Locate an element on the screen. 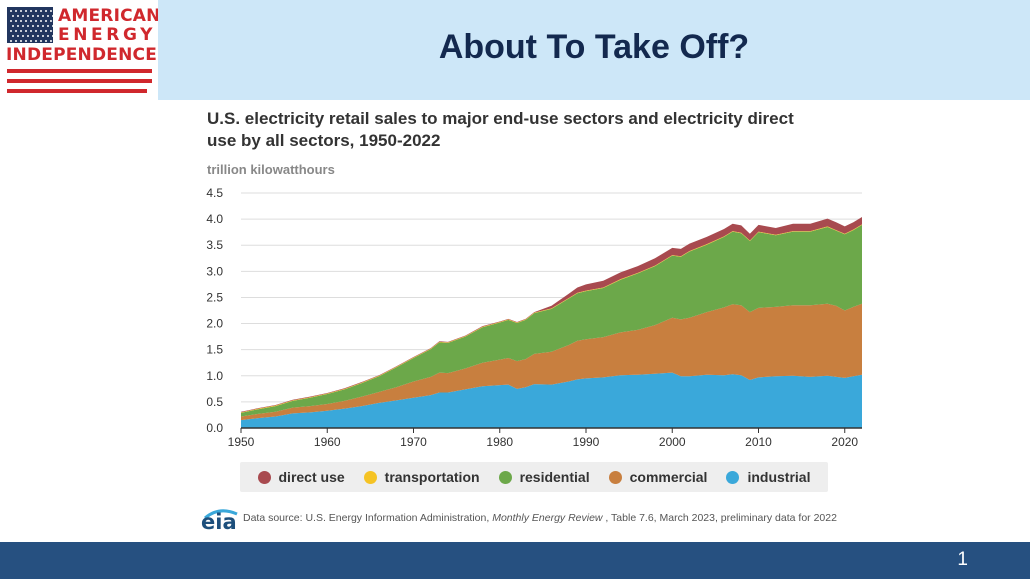  area-series-industrial is located at coordinates (551, 400).